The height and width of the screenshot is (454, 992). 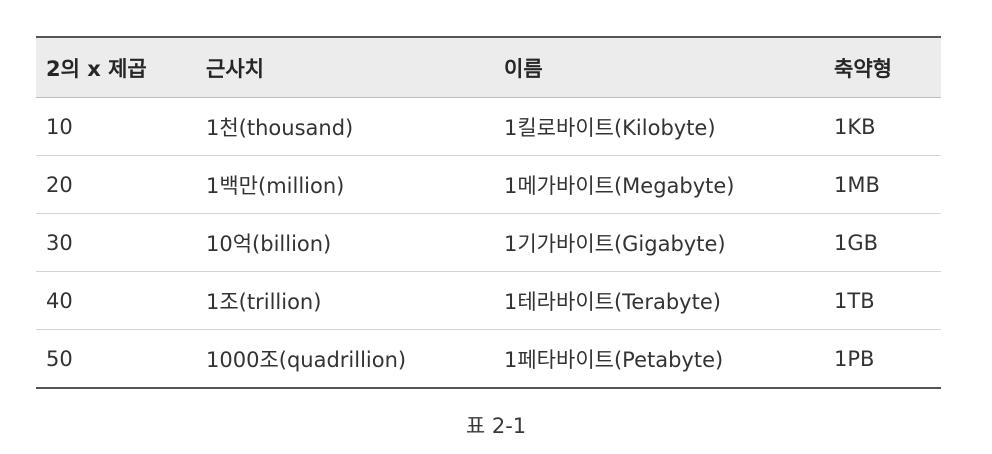 I want to click on cell-power: 20, so click(x=116, y=184).